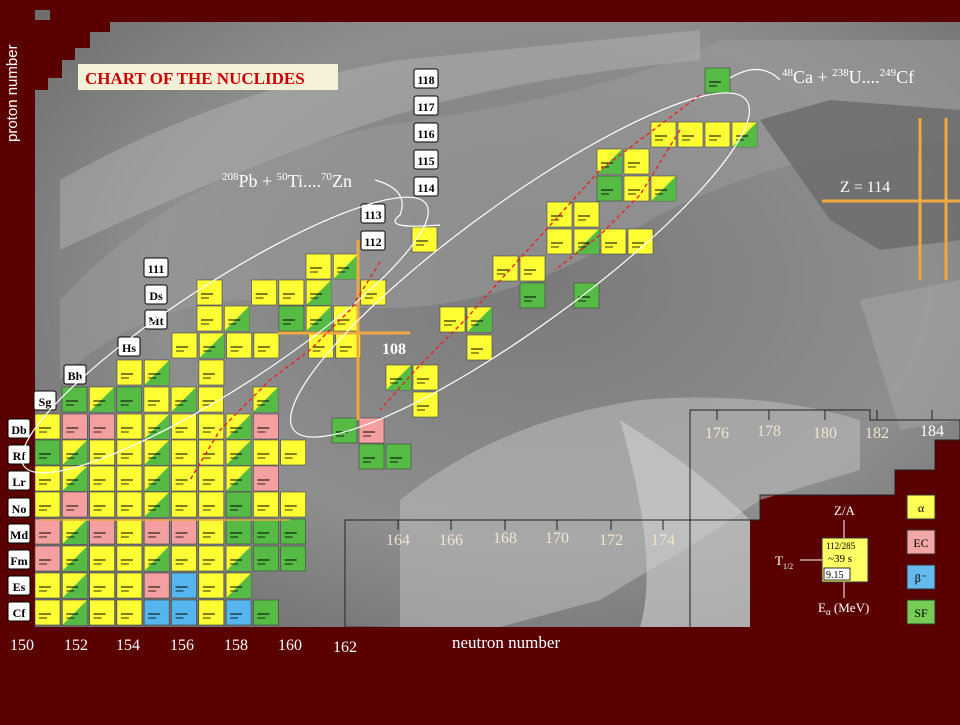 Image resolution: width=960 pixels, height=725 pixels. I want to click on element-label-Hs: Hs, so click(129, 348).